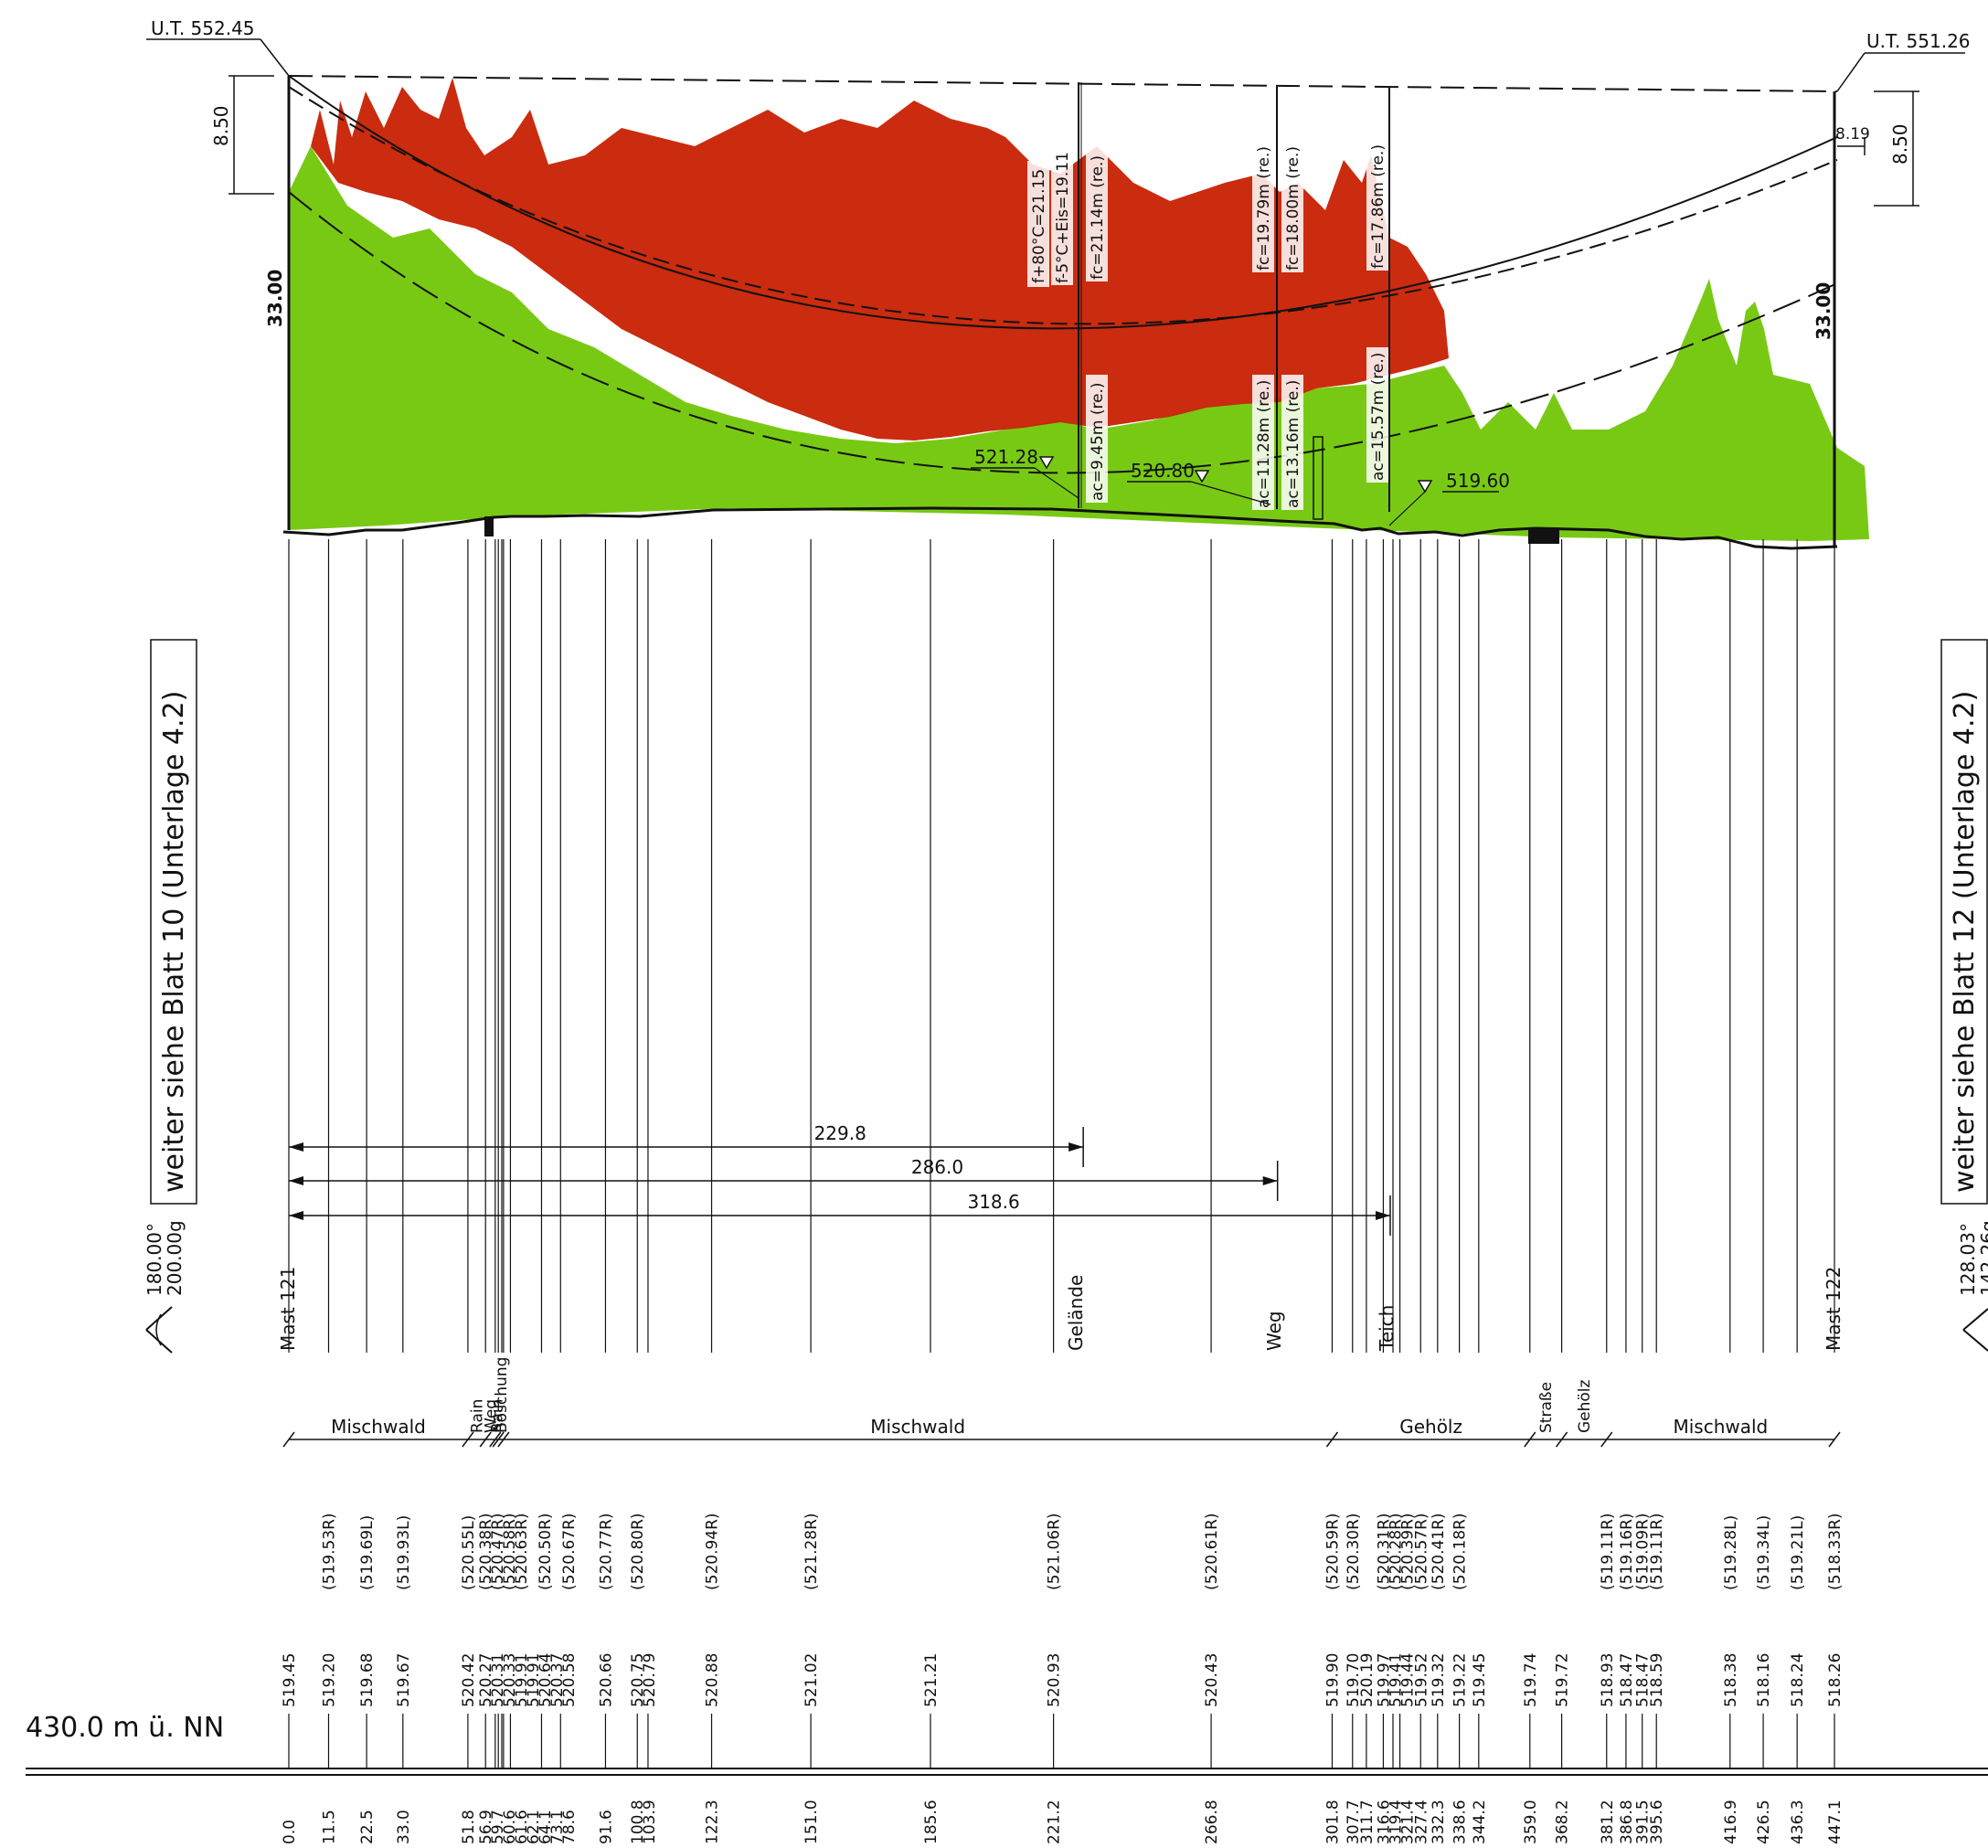  Describe the element at coordinates (290, 1832) in the screenshot. I see `station-value: 0.0` at that location.